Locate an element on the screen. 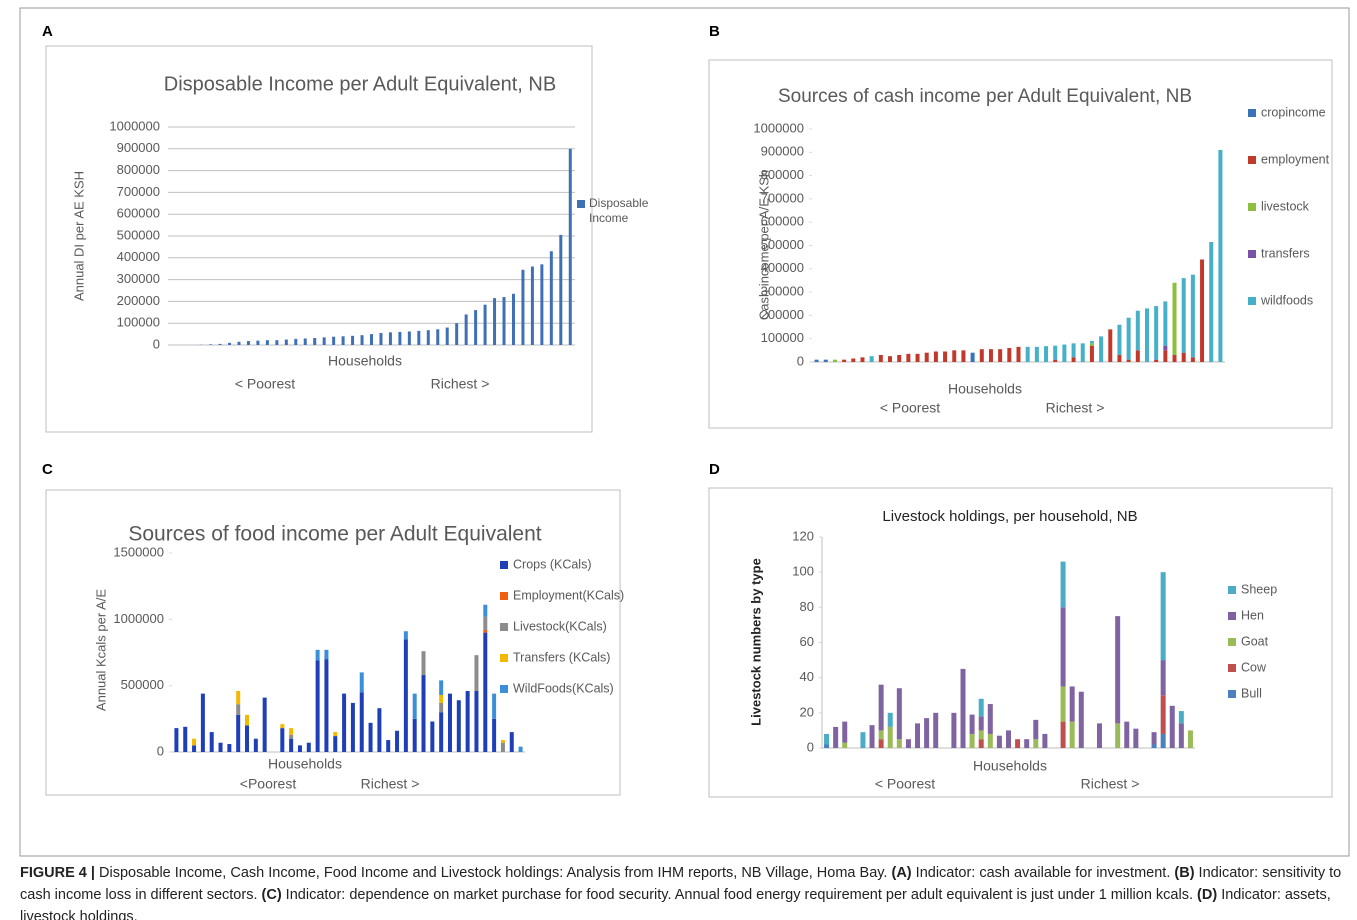 The width and height of the screenshot is (1357, 920). y-tick-label: 0 is located at coordinates (800, 360).